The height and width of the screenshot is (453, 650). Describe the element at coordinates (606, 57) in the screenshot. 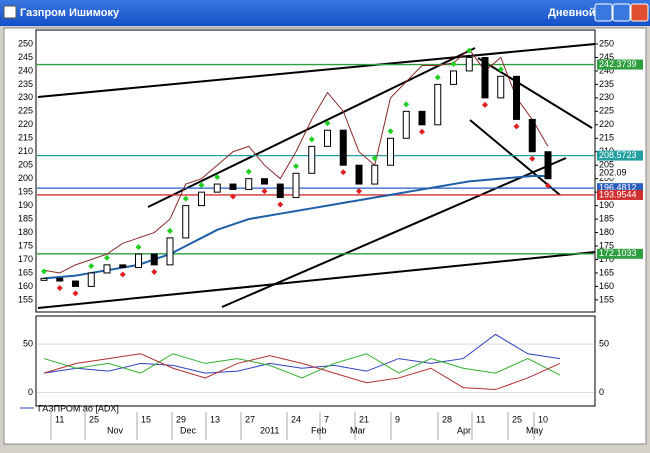

I see `y-tick-label-right: 245` at that location.